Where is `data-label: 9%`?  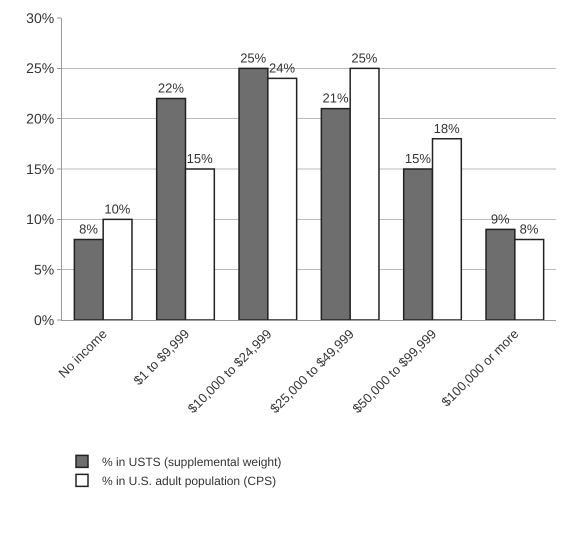 data-label: 9% is located at coordinates (500, 218).